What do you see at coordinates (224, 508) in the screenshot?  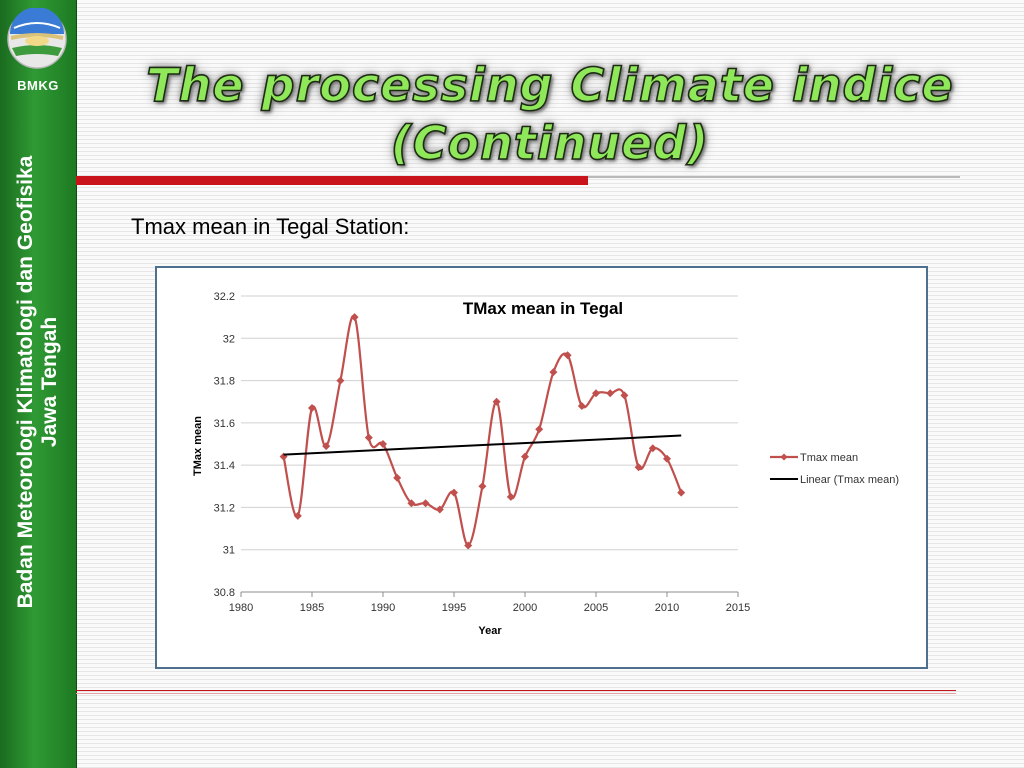 I see `y-tick-label: 31.2` at bounding box center [224, 508].